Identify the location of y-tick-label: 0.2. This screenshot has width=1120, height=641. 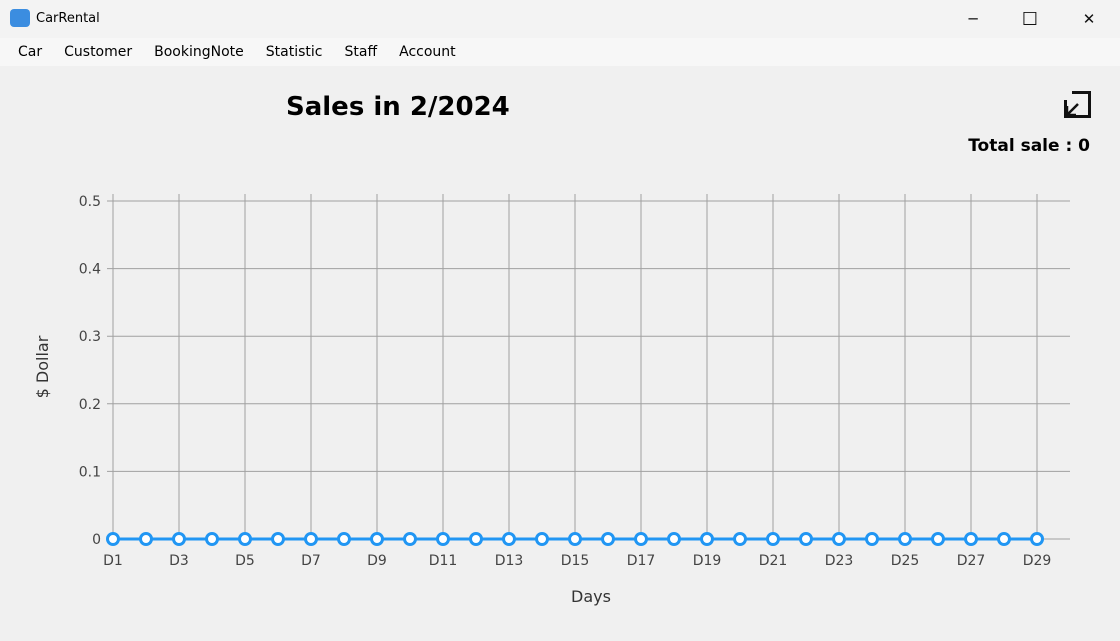
(90, 405).